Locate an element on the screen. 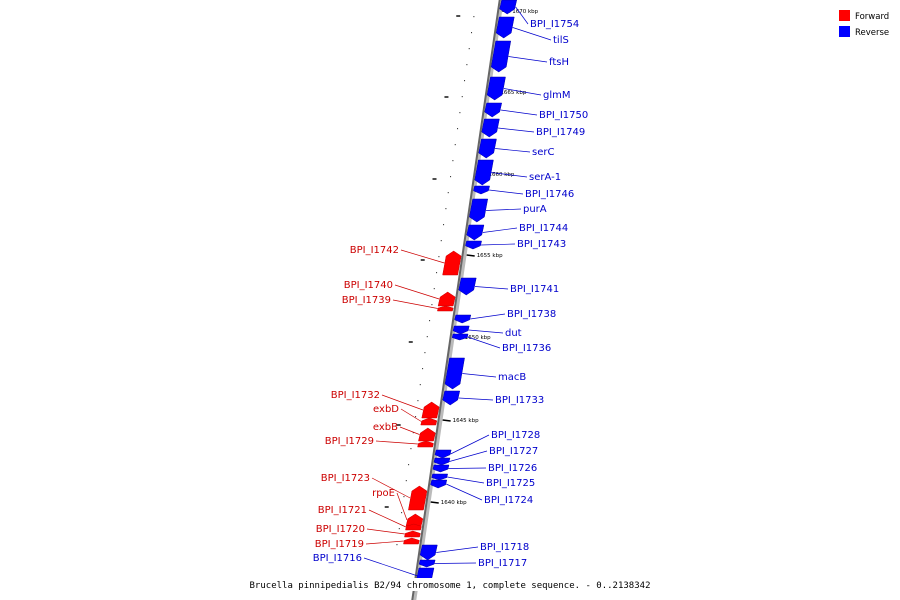 Image resolution: width=900 pixels, height=600 pixels. gene-label: BPI_I1754 is located at coordinates (554, 24).